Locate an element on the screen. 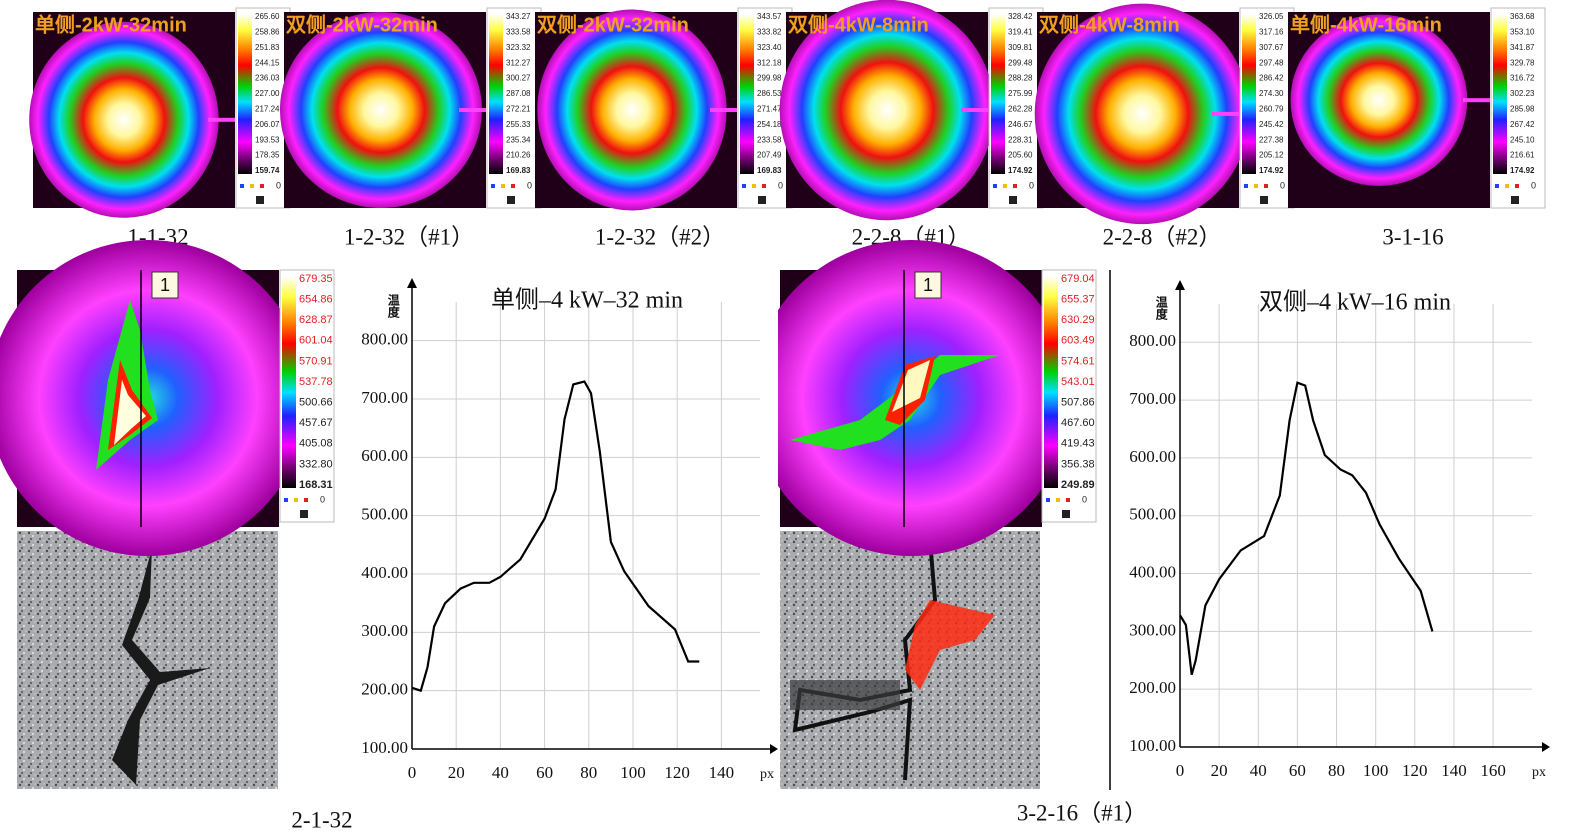 Image resolution: width=1569 pixels, height=839 pixels. colorbar-label: 323.40 is located at coordinates (769, 47).